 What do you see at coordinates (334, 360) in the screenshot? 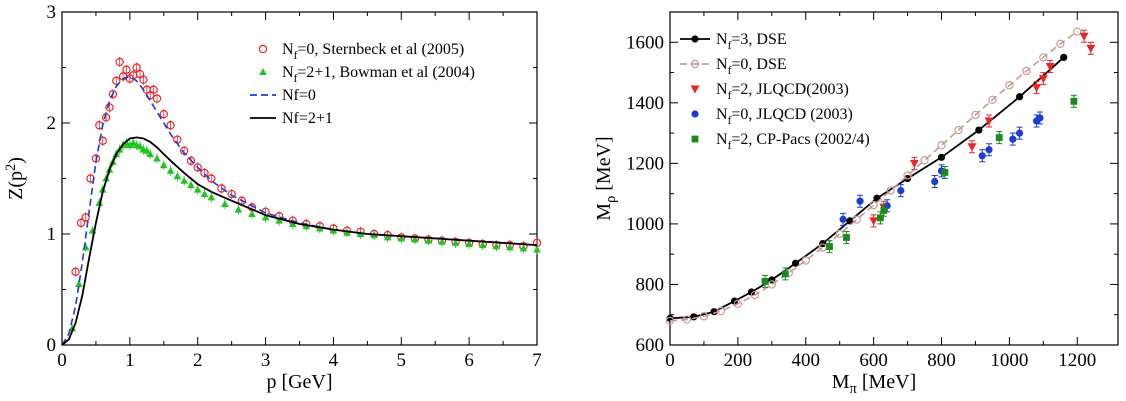
I see `x-tick-label: 4` at bounding box center [334, 360].